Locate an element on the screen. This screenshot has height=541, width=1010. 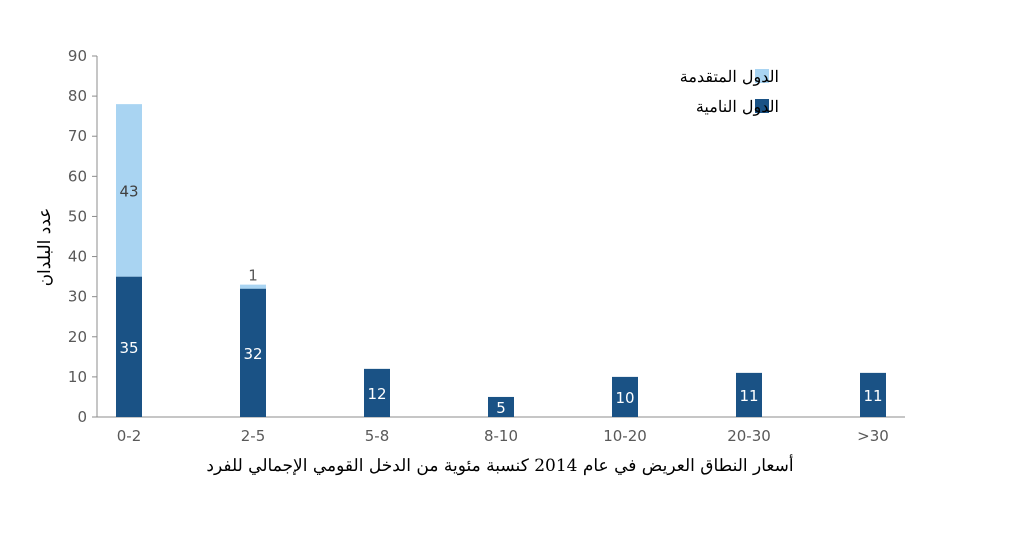
data-label: 32 is located at coordinates (252, 354).